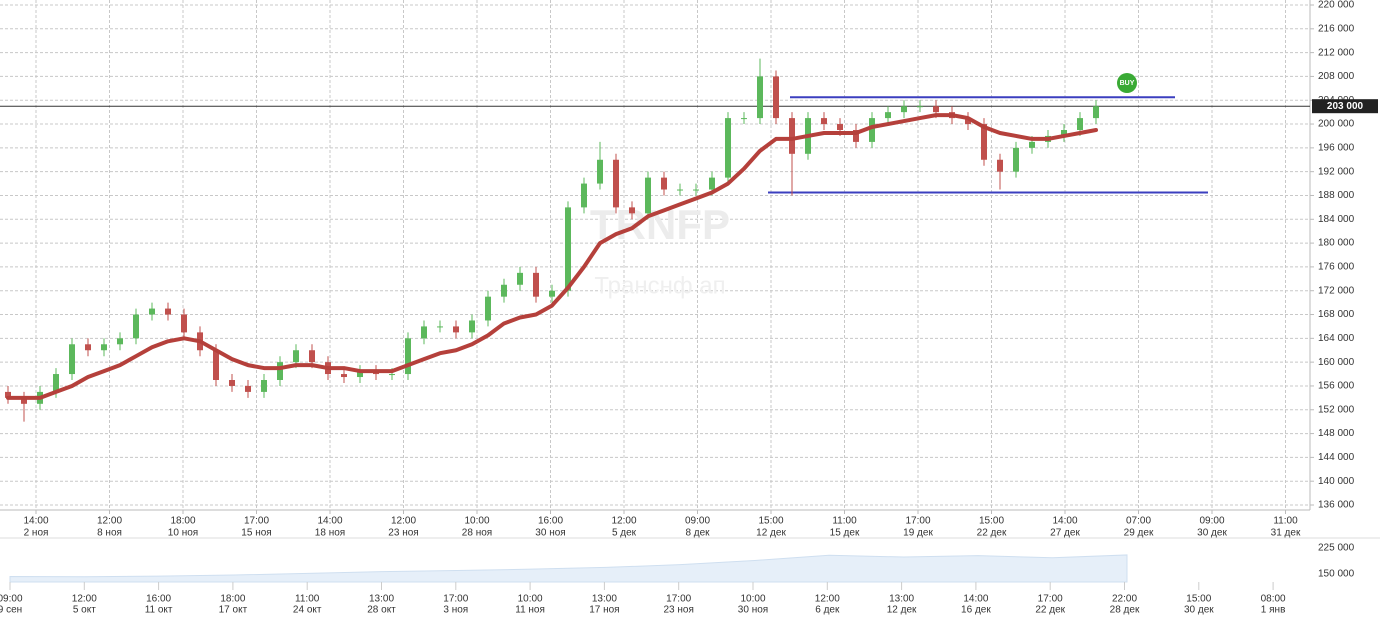 Image resolution: width=1380 pixels, height=627 pixels. What do you see at coordinates (1138, 521) in the screenshot?
I see `x-tick-time: 07:00` at bounding box center [1138, 521].